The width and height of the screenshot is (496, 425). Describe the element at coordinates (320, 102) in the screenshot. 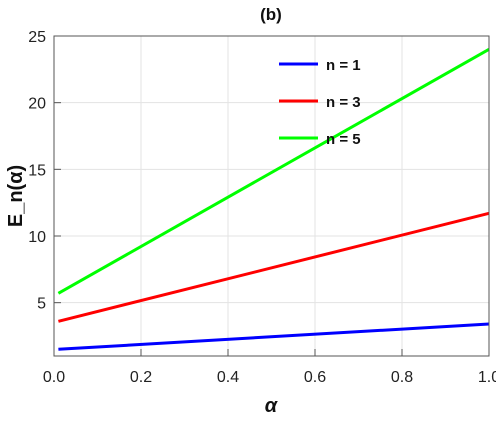

I see `legend: n = 1 n = 3 n = 5` at that location.